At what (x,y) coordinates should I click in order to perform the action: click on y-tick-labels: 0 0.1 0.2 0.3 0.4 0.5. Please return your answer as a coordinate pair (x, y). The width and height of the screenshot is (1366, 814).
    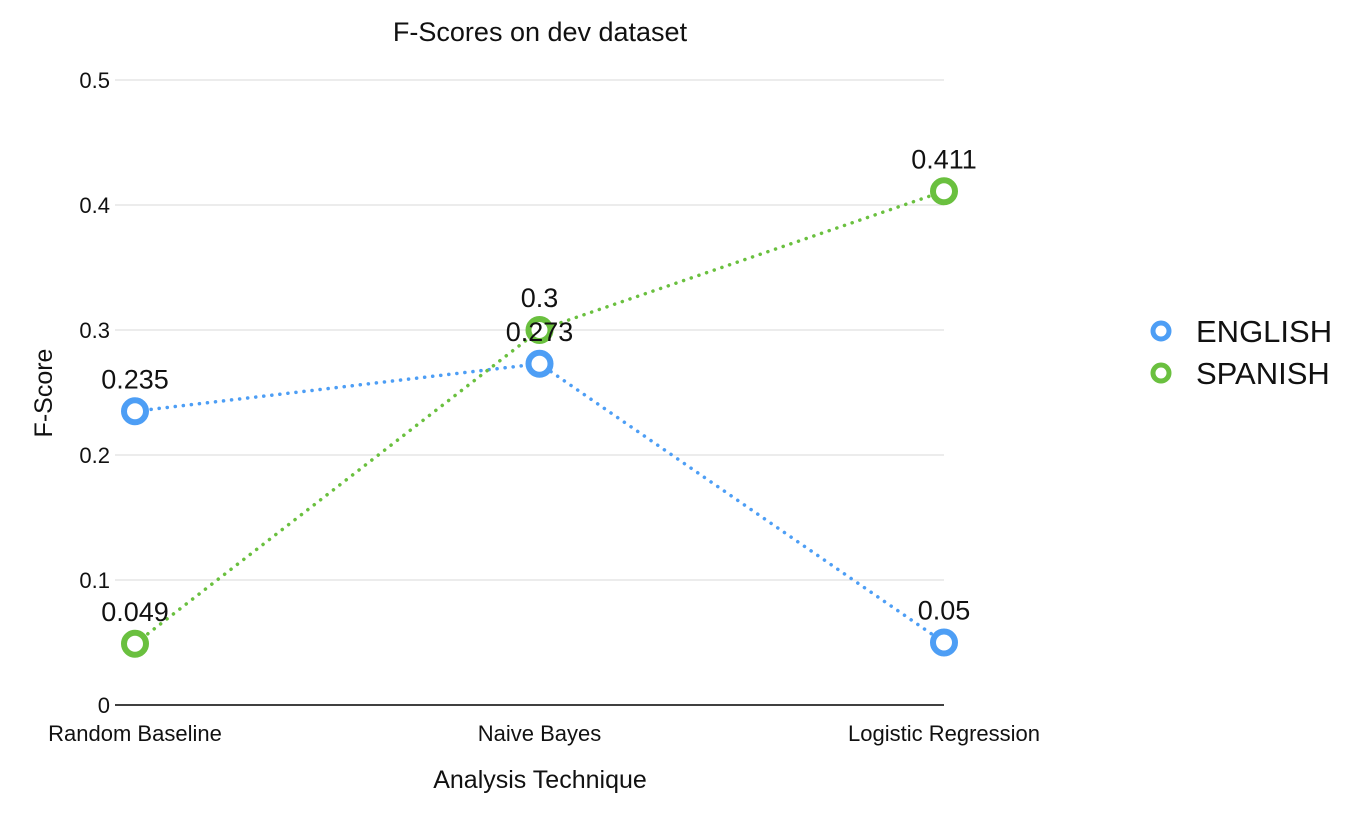
    Looking at the image, I should click on (94, 393).